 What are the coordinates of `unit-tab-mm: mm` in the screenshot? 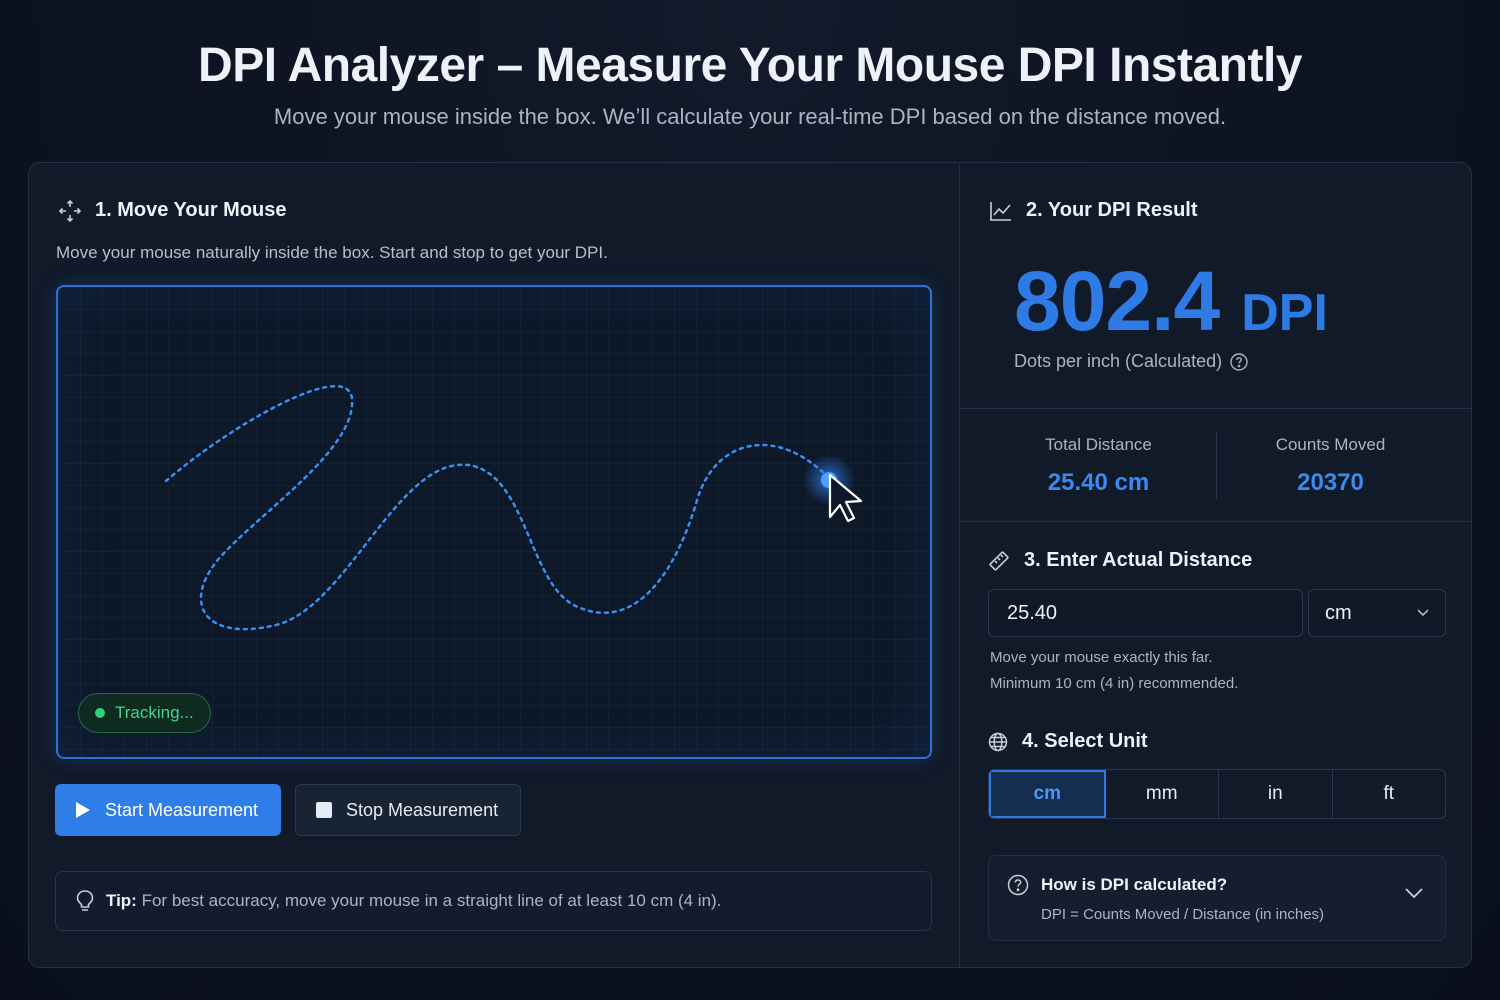 It's located at (1162, 794).